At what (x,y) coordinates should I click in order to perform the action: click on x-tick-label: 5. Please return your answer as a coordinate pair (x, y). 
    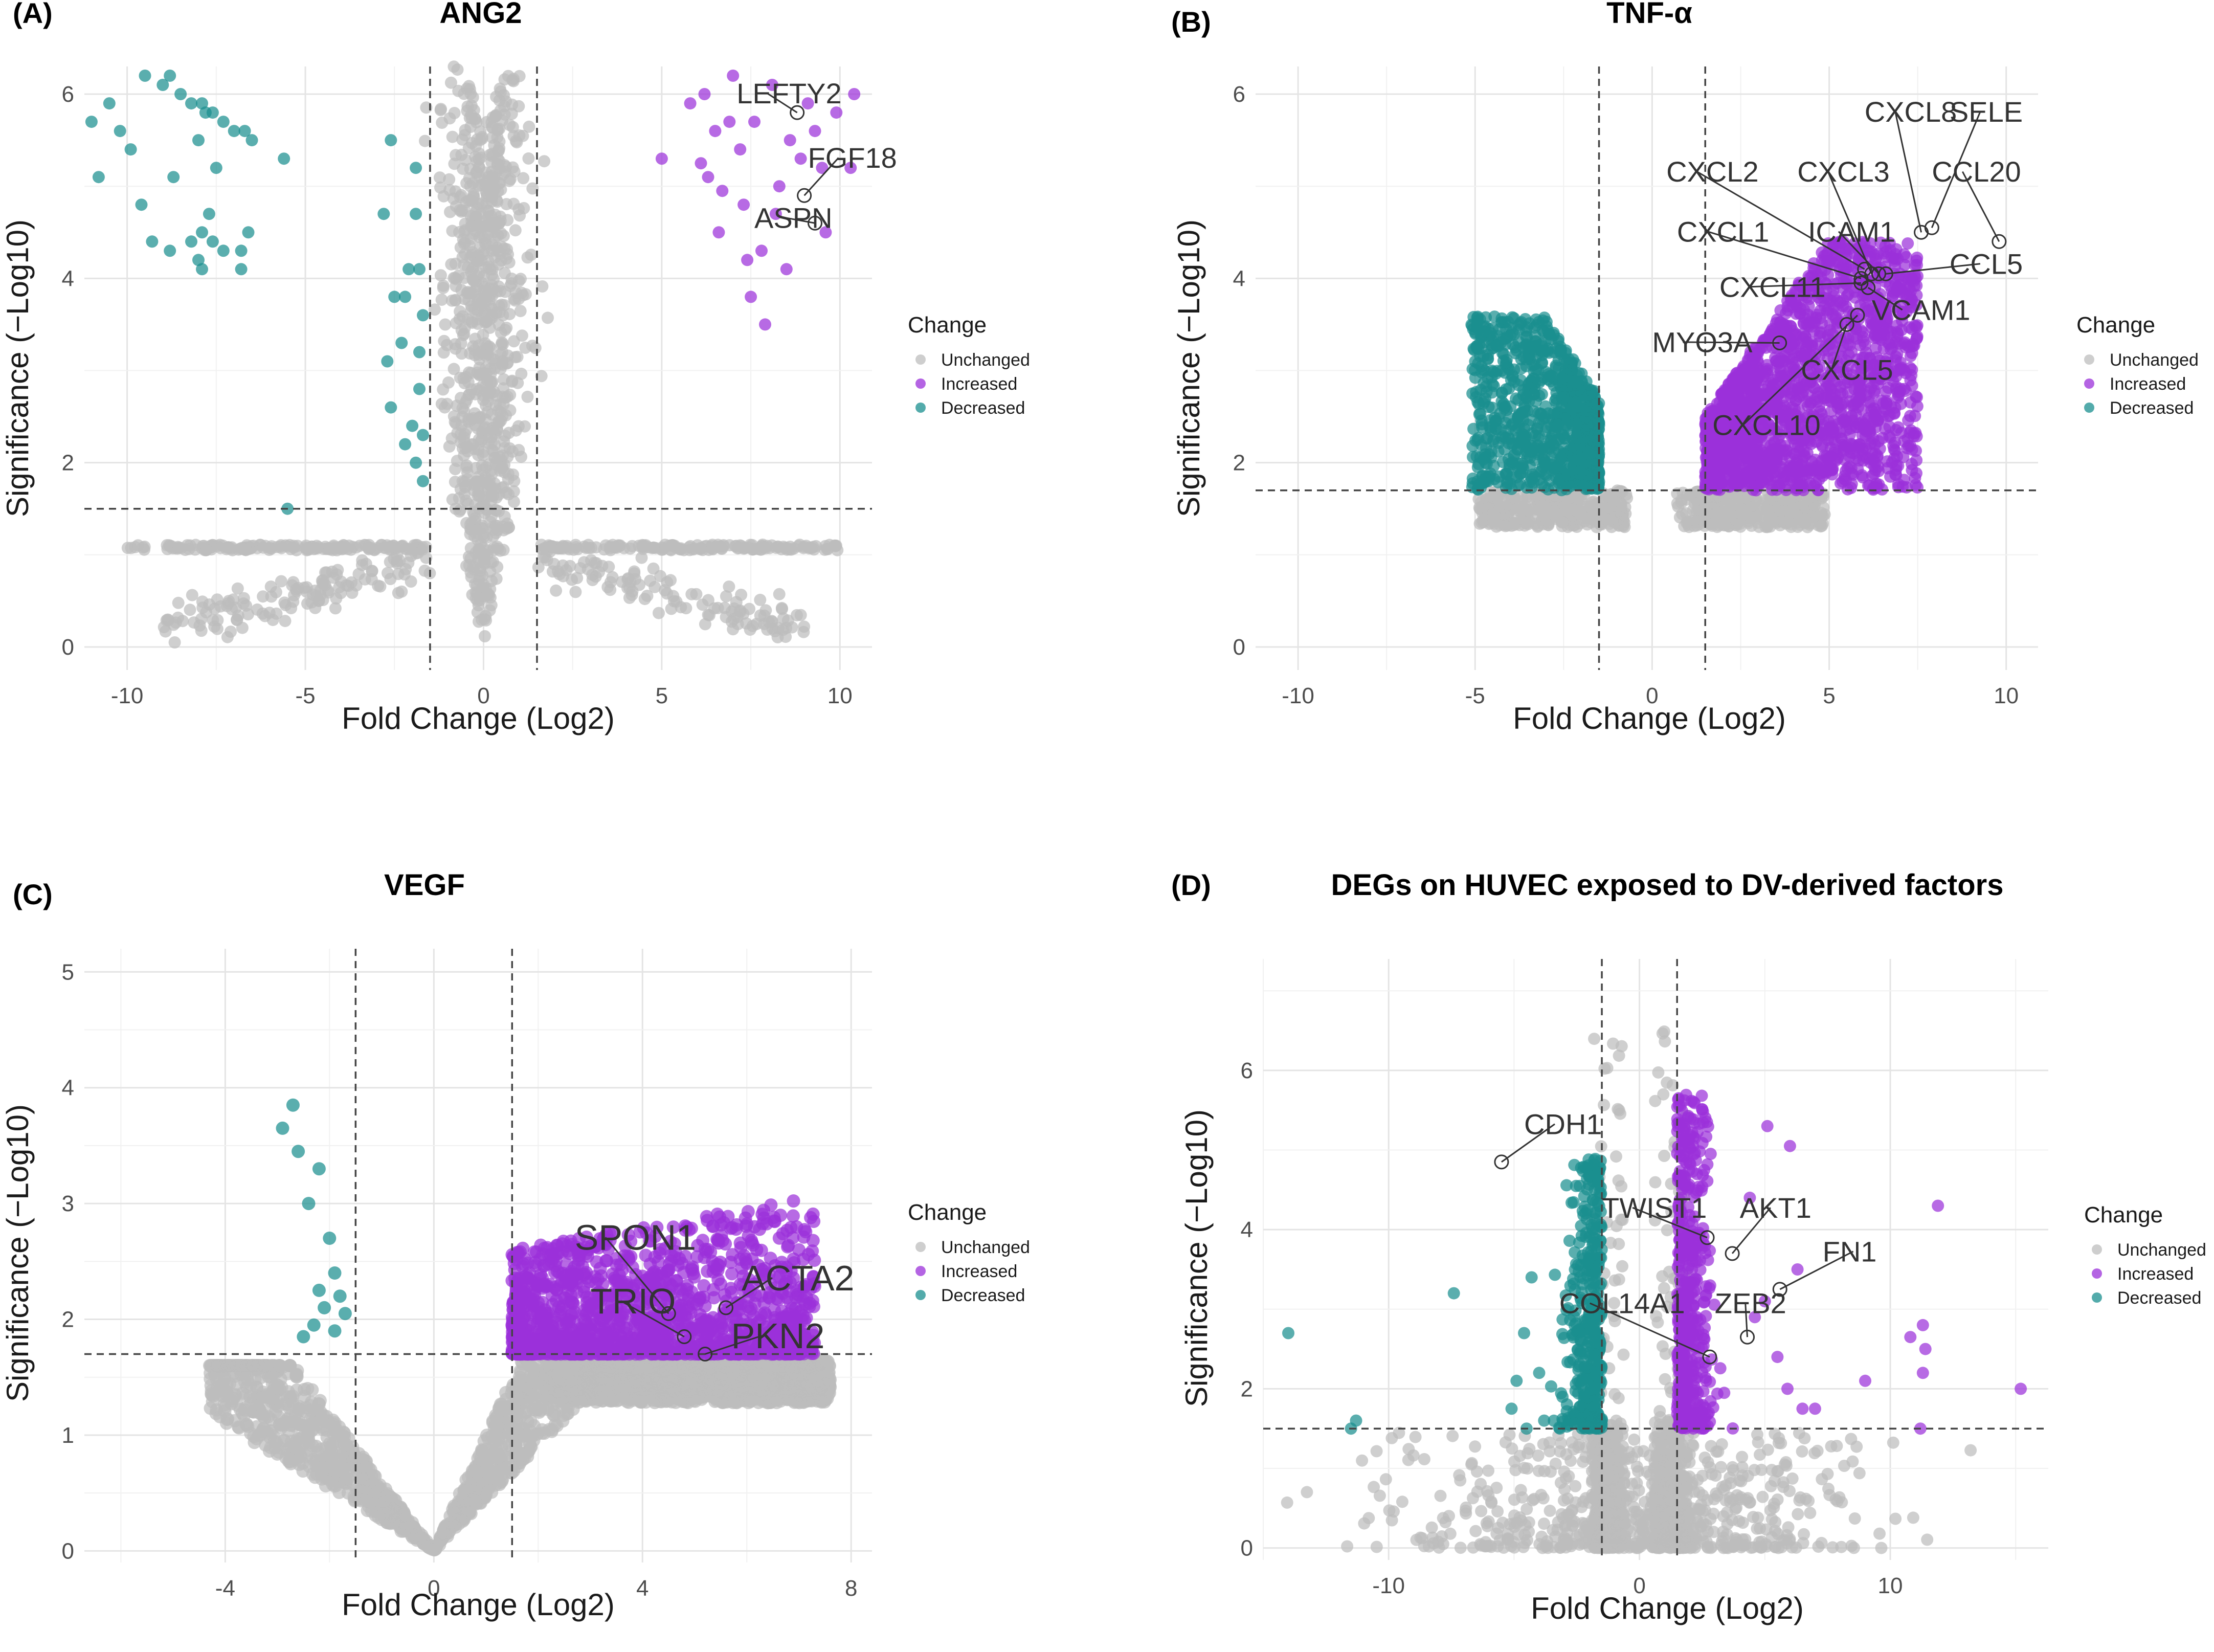
    Looking at the image, I should click on (1829, 695).